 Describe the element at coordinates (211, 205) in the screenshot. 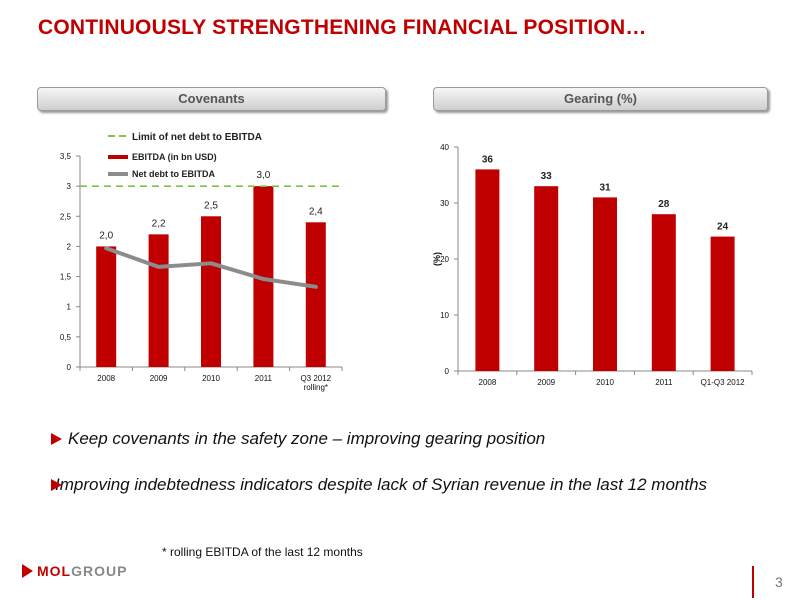

I see `ebitda-data-label: 2,5` at that location.